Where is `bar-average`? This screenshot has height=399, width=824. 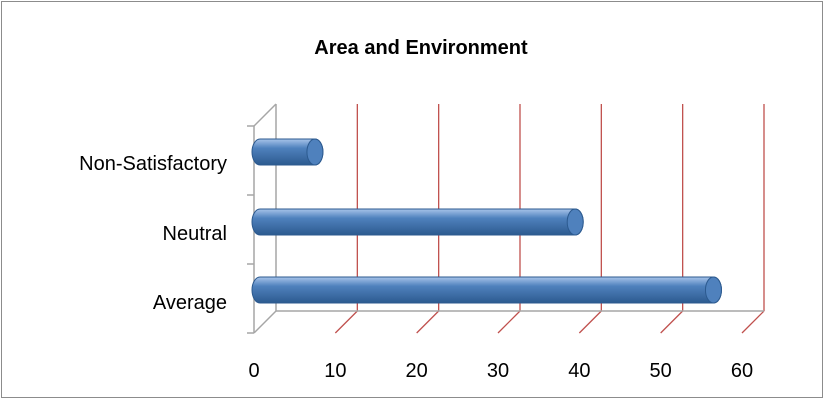
bar-average is located at coordinates (486, 290).